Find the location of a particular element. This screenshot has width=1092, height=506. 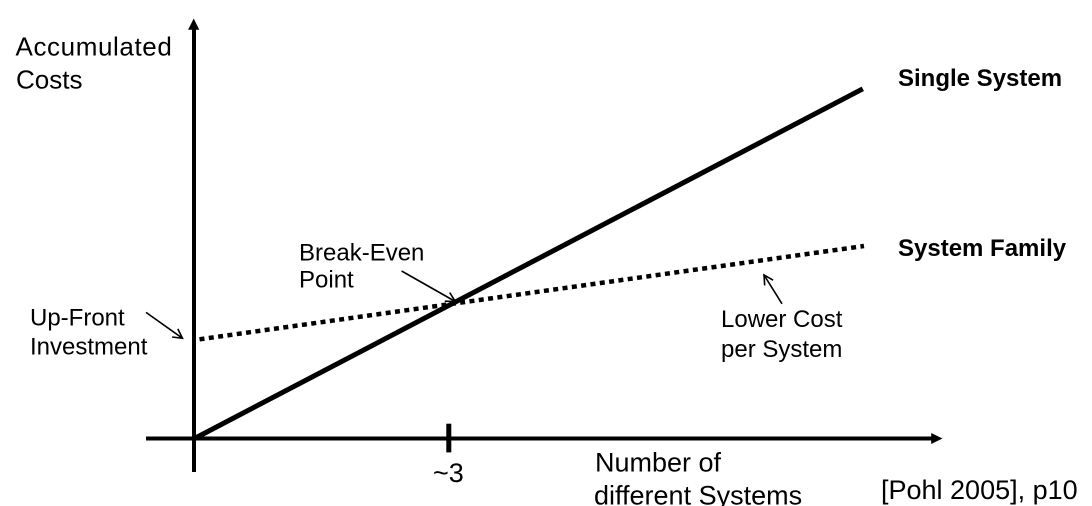

svg-text: [Pohl 2005], p10 is located at coordinates (979, 490).